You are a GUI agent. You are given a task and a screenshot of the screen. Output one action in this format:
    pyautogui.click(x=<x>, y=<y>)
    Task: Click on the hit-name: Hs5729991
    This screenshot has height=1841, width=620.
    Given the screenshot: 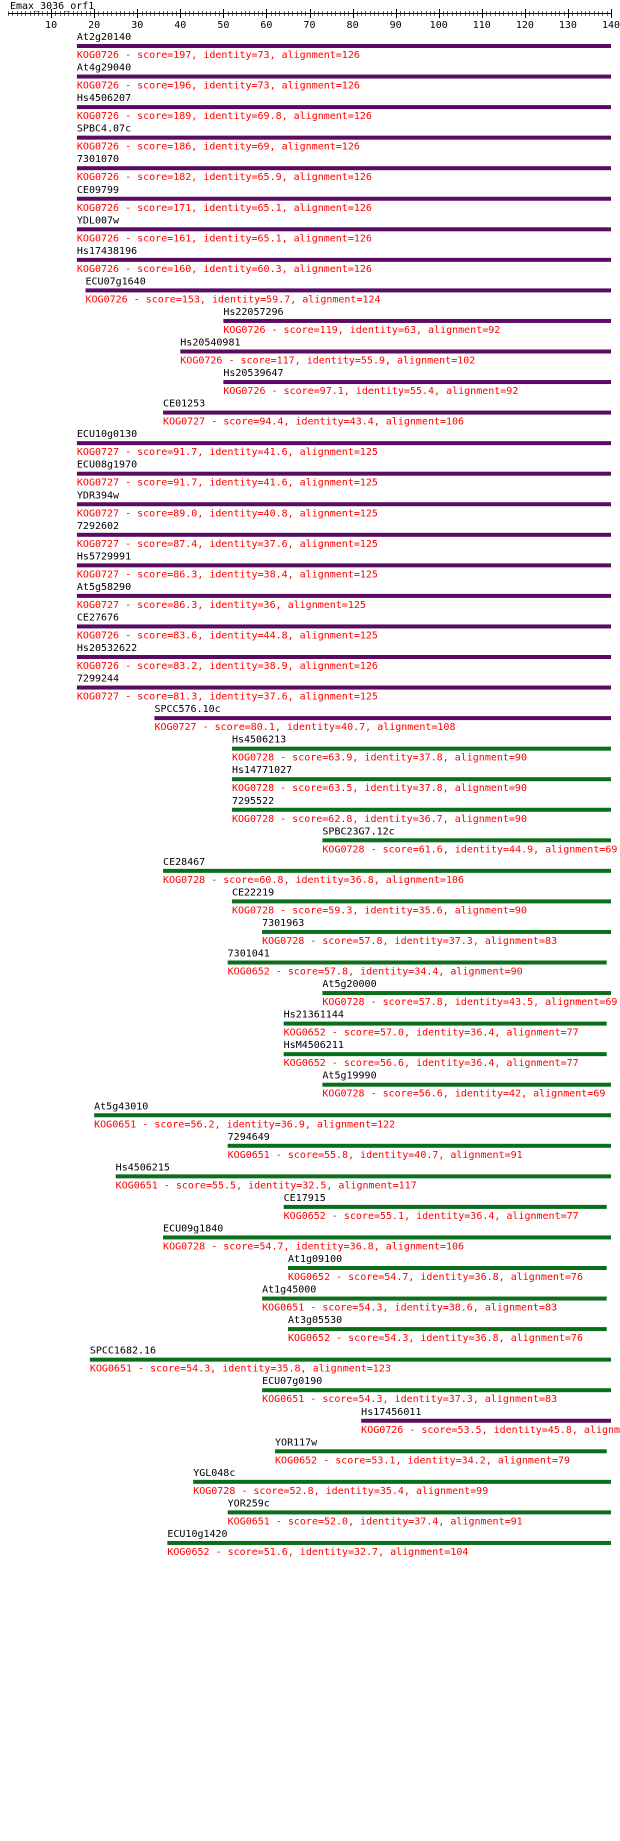 What is the action you would take?
    pyautogui.click(x=104, y=556)
    